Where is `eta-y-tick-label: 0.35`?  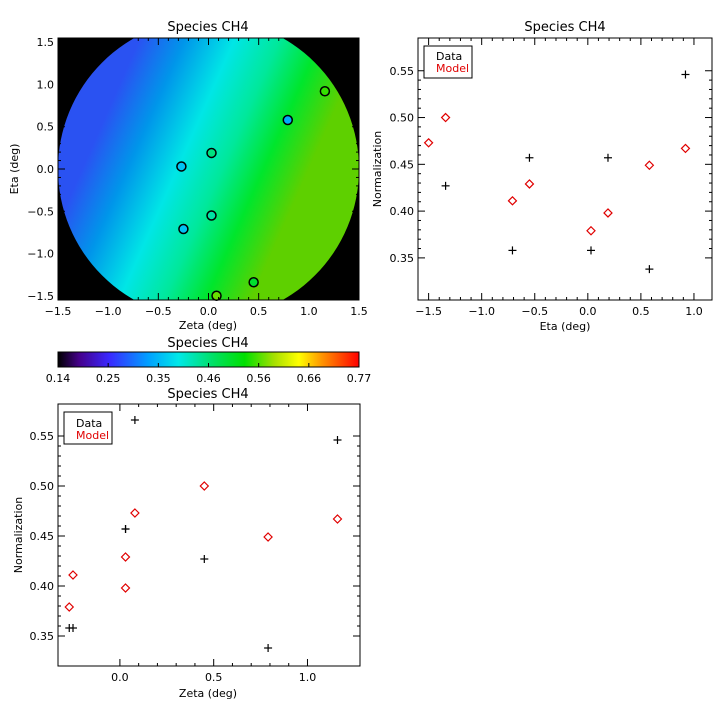 eta-y-tick-label: 0.35 is located at coordinates (402, 258).